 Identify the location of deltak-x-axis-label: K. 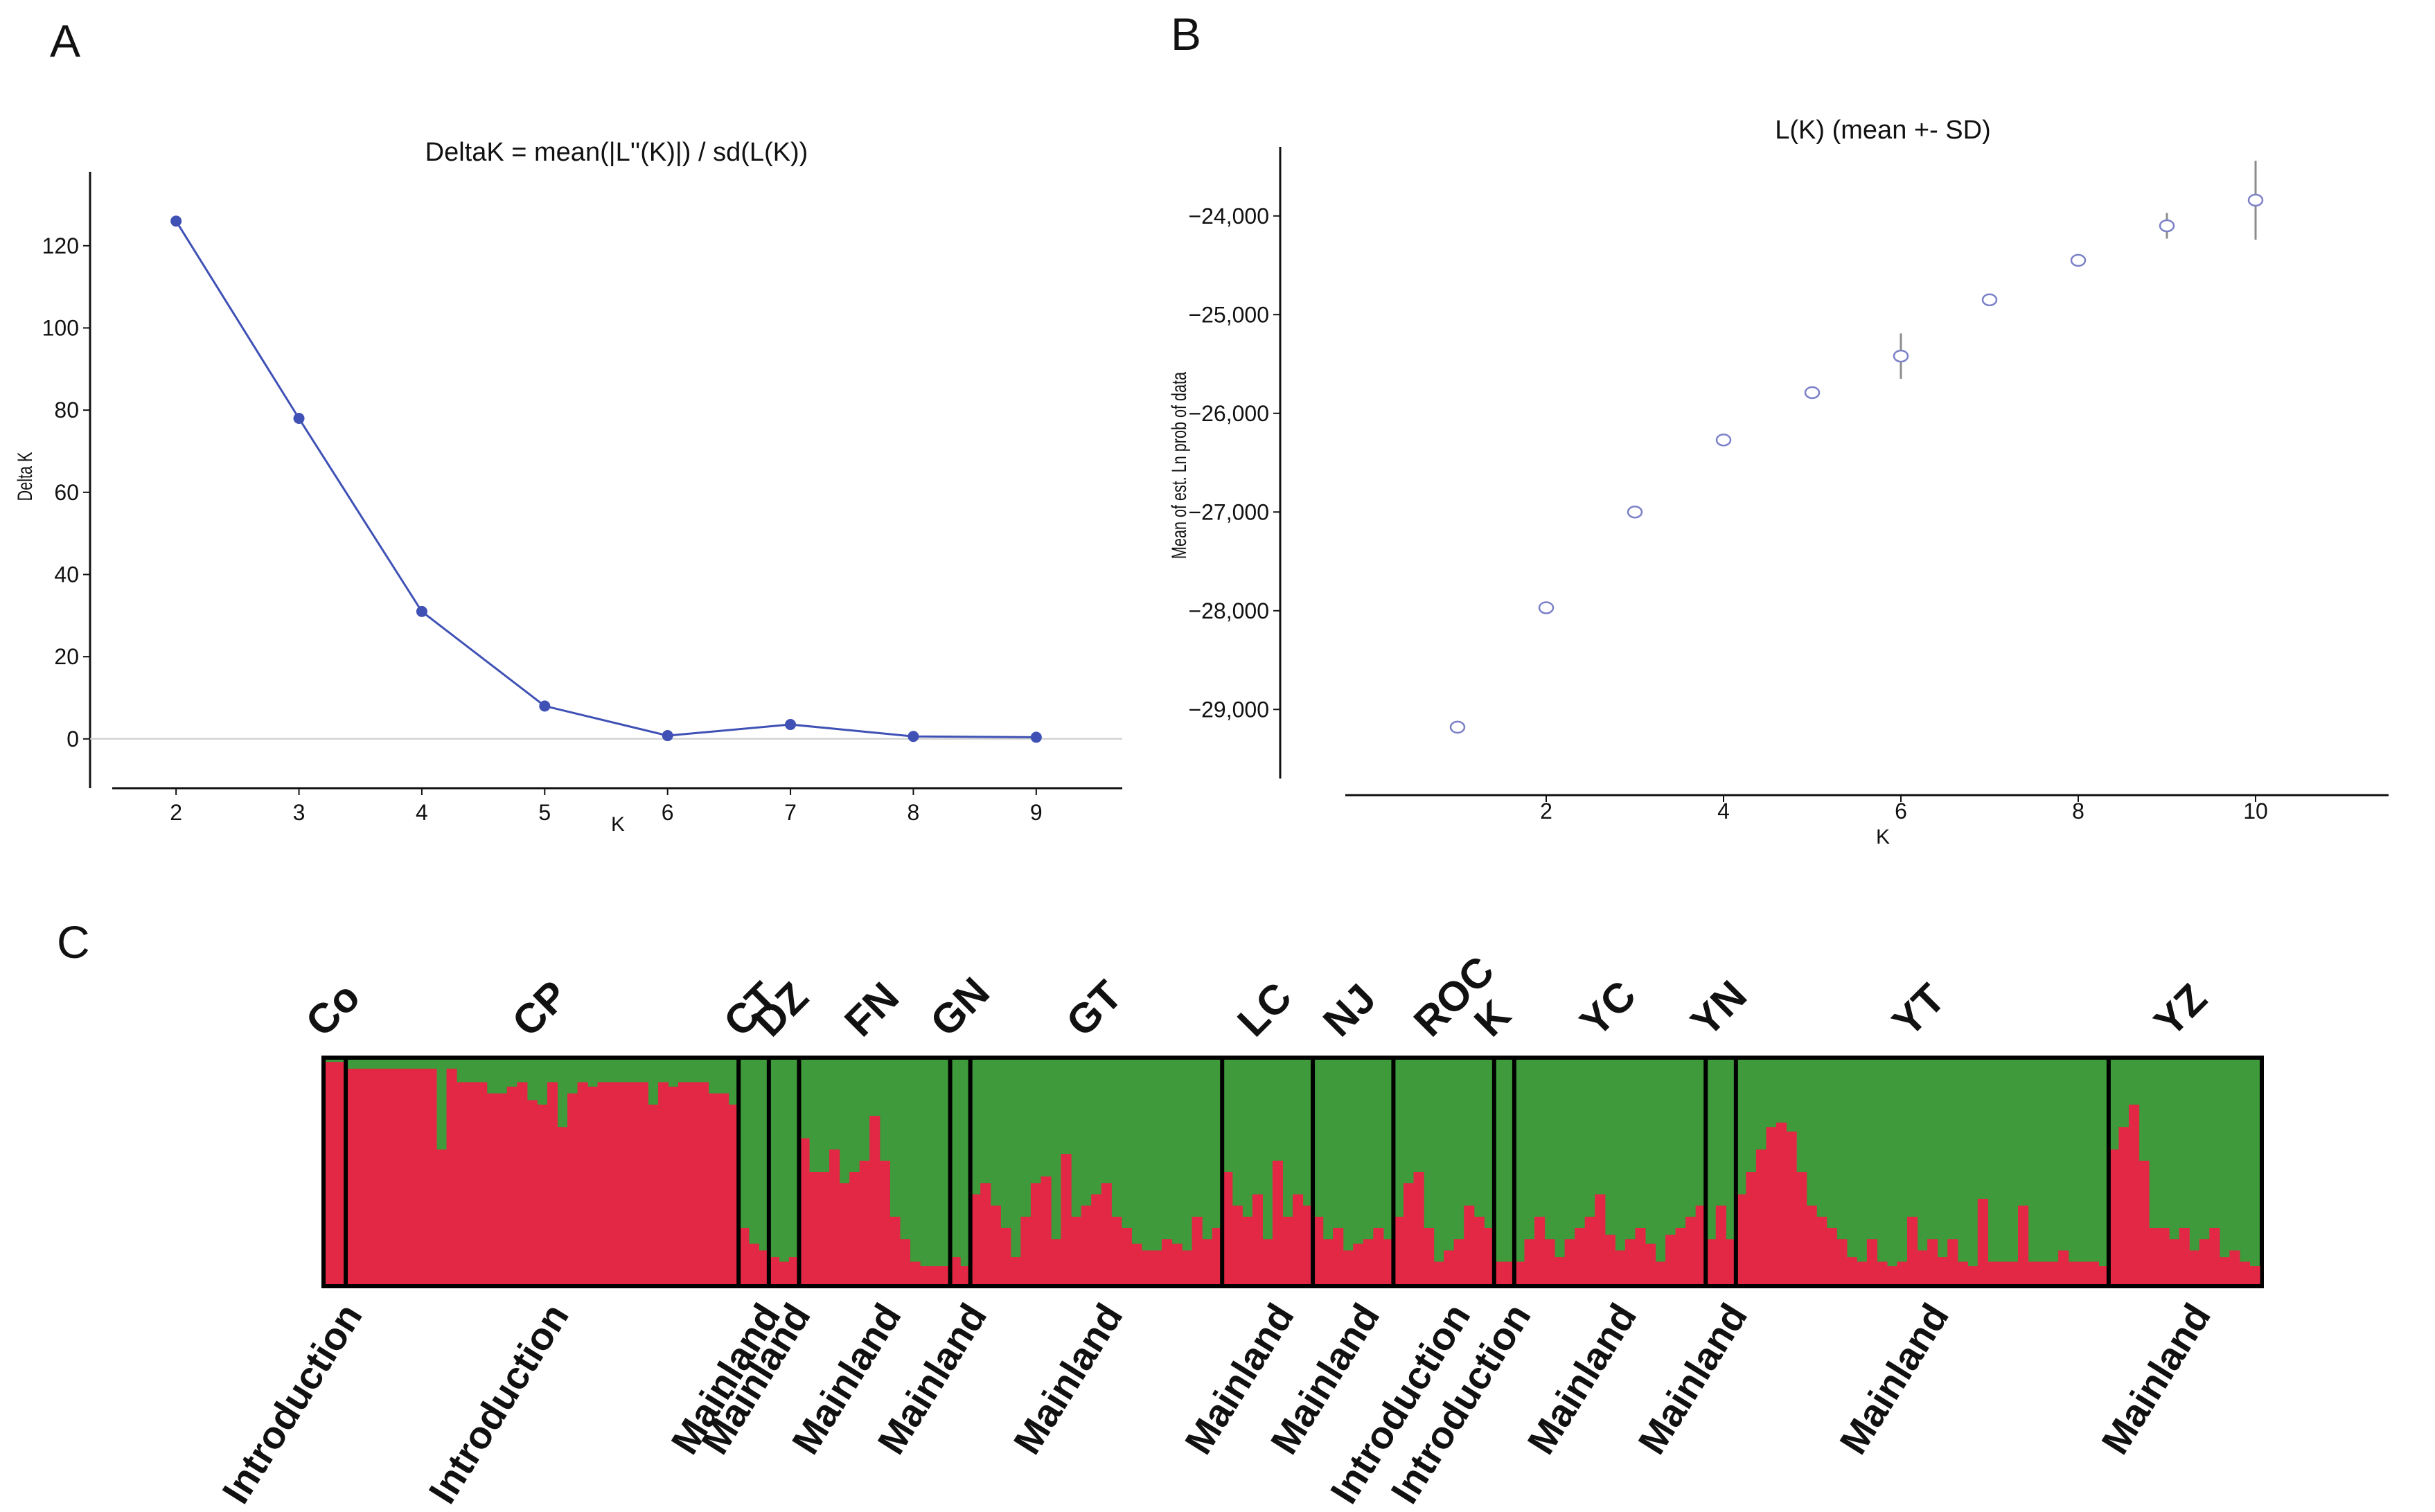
(618, 825).